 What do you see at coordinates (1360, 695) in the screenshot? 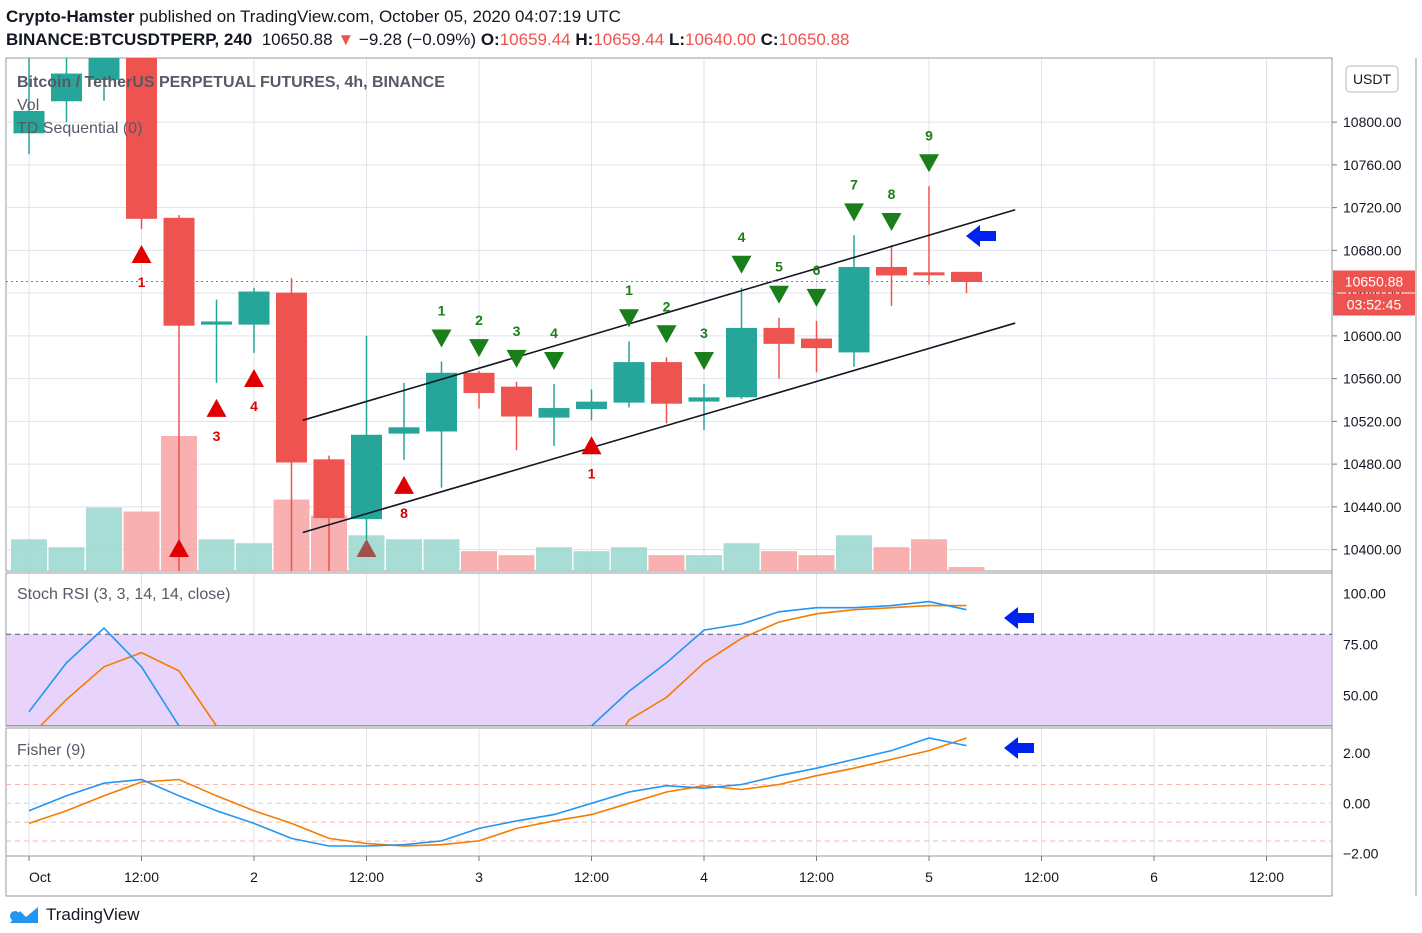
I see `stoch-rsi-axis-label: 50.00` at bounding box center [1360, 695].